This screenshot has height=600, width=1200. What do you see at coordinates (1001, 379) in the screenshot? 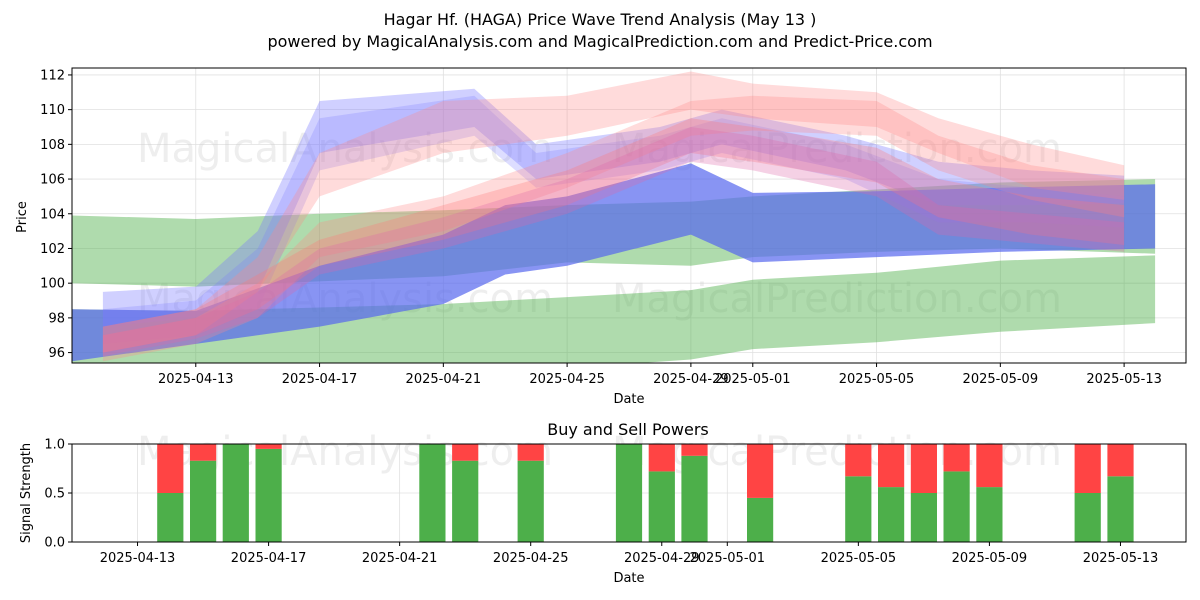
I see `price-xtick-label: 2025-05-09` at bounding box center [1001, 379].